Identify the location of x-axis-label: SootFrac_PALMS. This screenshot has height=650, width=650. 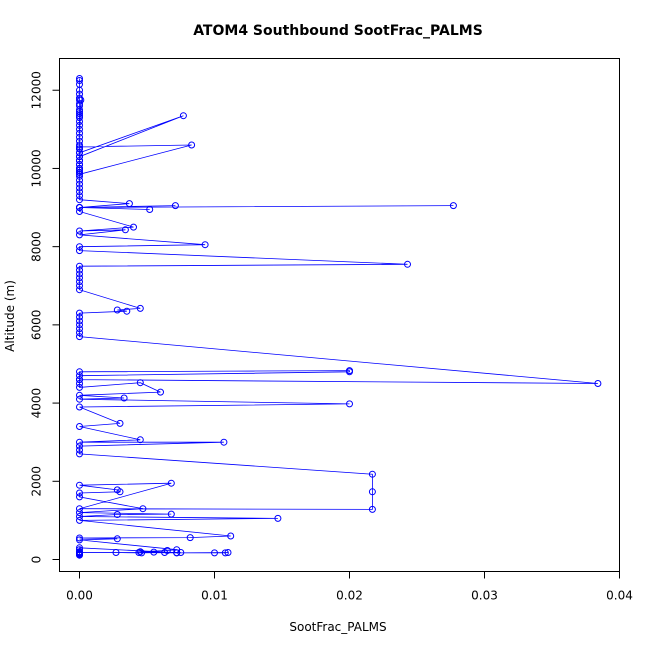
(337, 627).